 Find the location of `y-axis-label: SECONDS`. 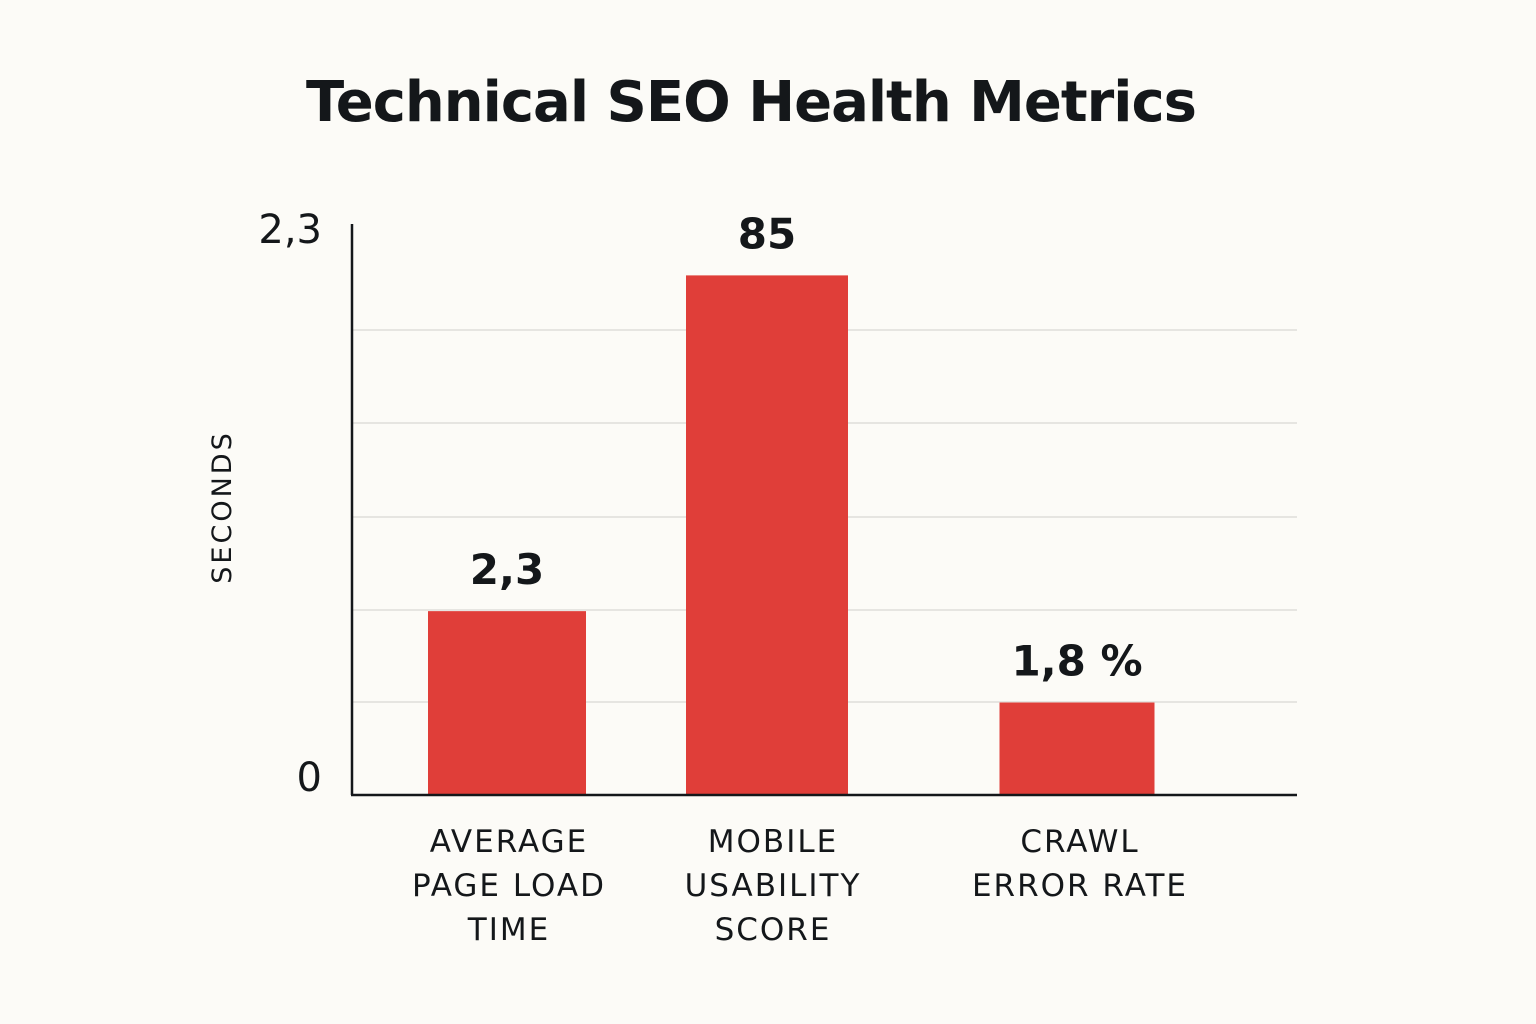

y-axis-label: SECONDS is located at coordinates (222, 506).